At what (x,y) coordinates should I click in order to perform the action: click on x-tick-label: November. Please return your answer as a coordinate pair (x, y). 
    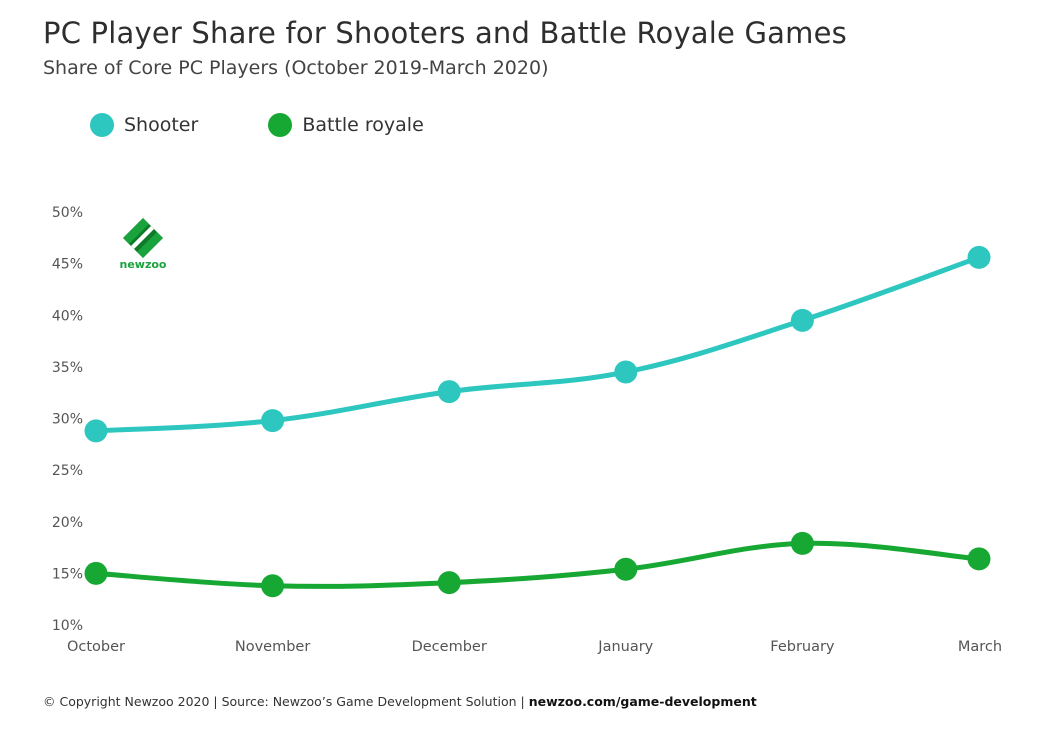
    Looking at the image, I should click on (272, 647).